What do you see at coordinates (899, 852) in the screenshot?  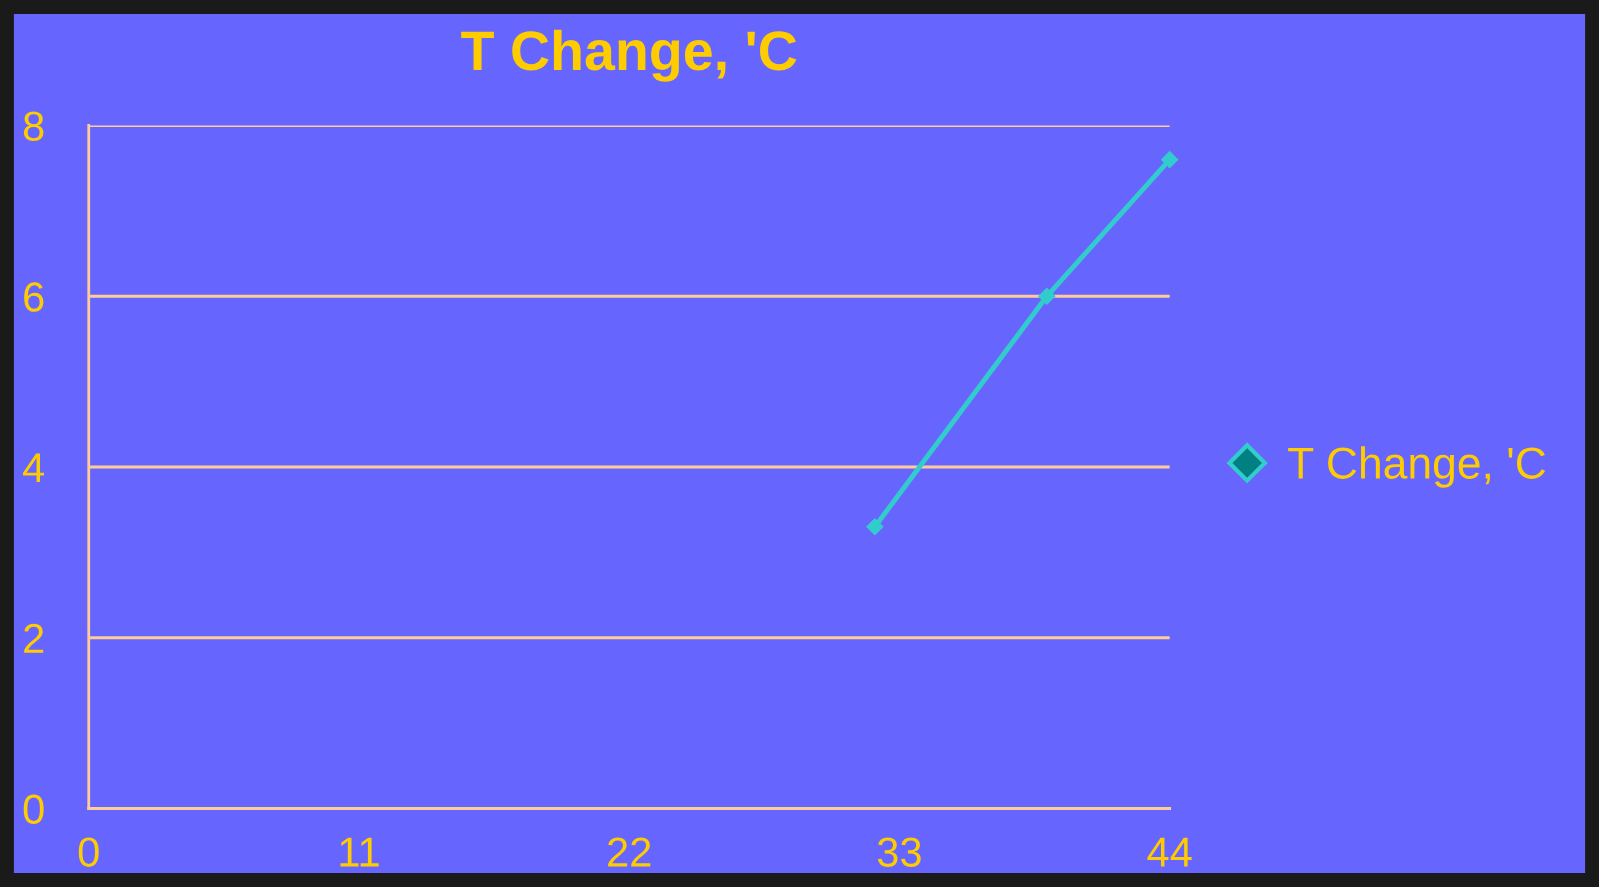 I see `x-tick-label: 33` at bounding box center [899, 852].